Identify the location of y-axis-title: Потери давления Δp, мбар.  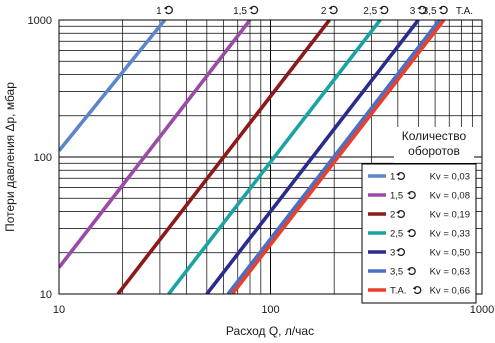
(10, 157).